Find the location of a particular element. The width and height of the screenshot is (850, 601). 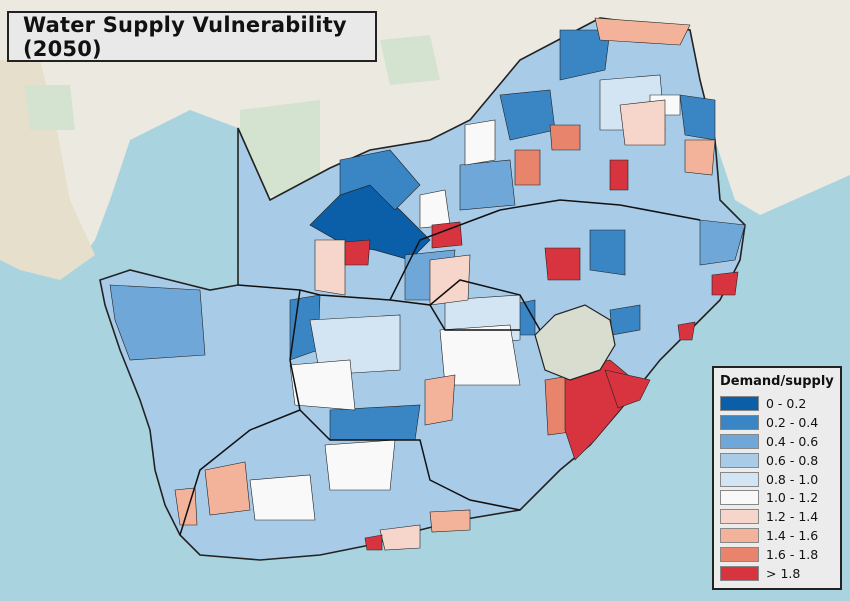

map-title: Water Supply Vulnerability (2050) is located at coordinates (185, 36).